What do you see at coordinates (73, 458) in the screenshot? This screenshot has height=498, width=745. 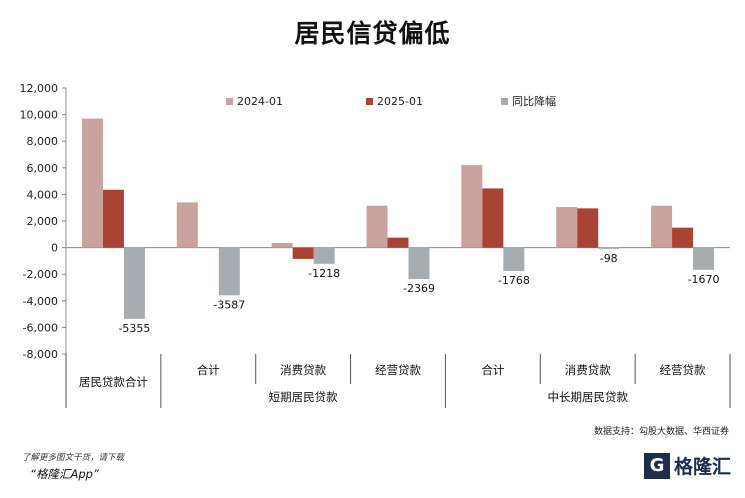 I see `download-hint: 了解更多图文干货，请下载` at bounding box center [73, 458].